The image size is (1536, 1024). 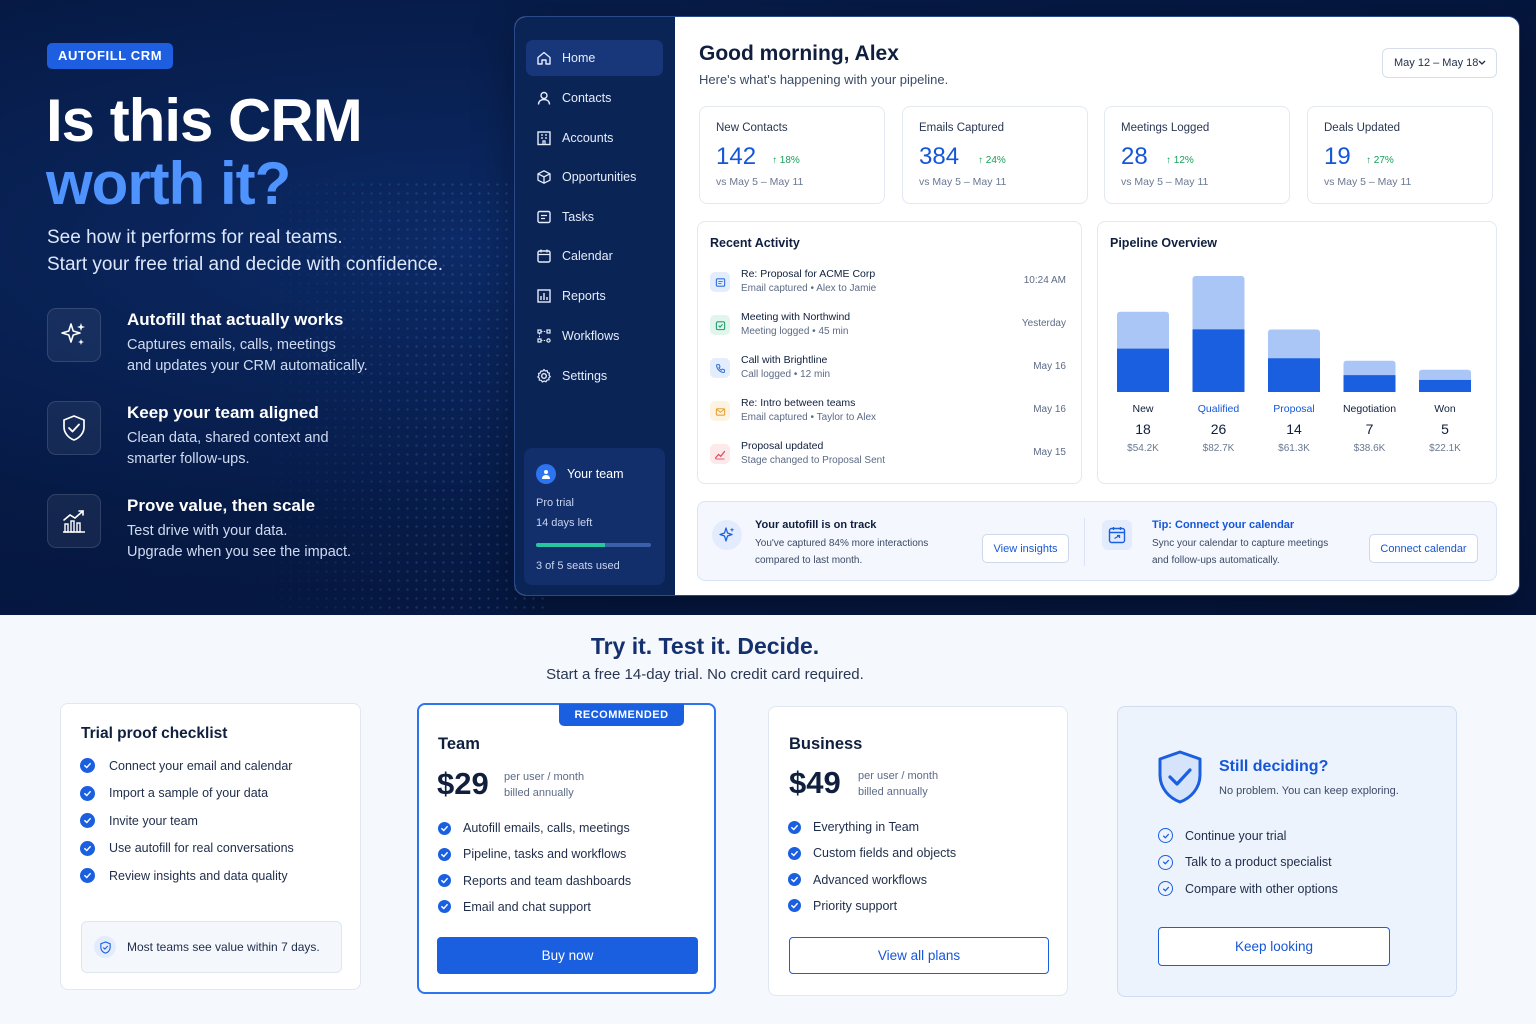 What do you see at coordinates (139, 821) in the screenshot?
I see `checklist-item: Invite your team` at bounding box center [139, 821].